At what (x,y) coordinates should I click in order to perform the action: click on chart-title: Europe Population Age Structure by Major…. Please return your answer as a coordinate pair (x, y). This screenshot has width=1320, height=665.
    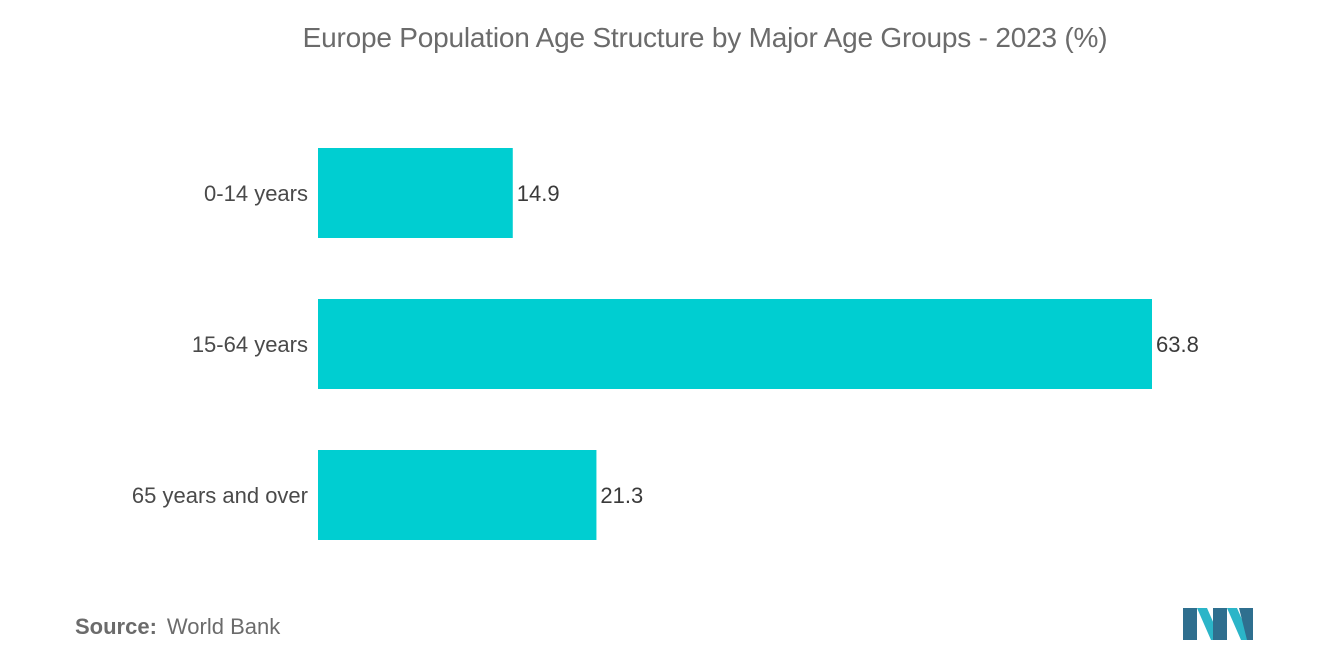
    Looking at the image, I should click on (705, 37).